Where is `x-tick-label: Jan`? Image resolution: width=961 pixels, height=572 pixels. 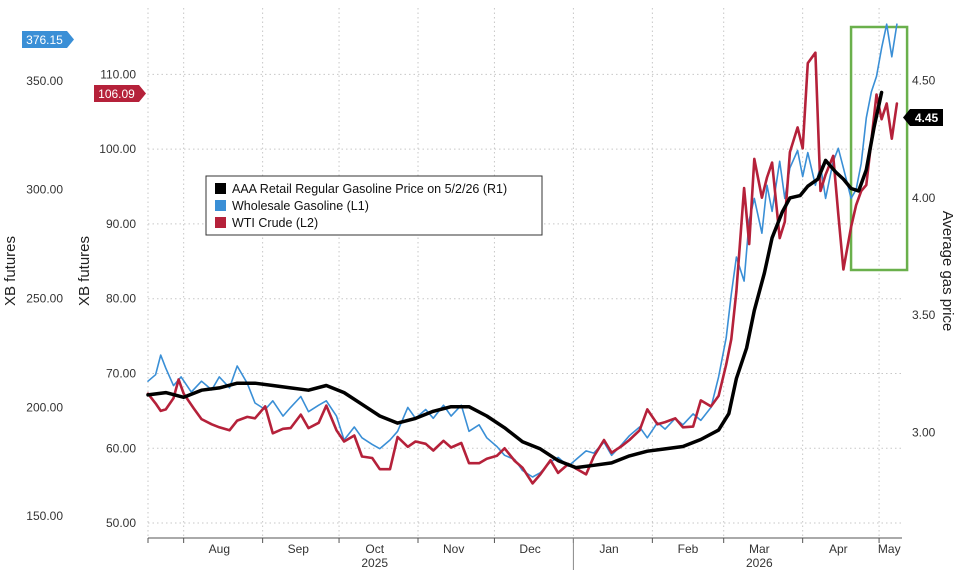
x-tick-label: Jan is located at coordinates (608, 549).